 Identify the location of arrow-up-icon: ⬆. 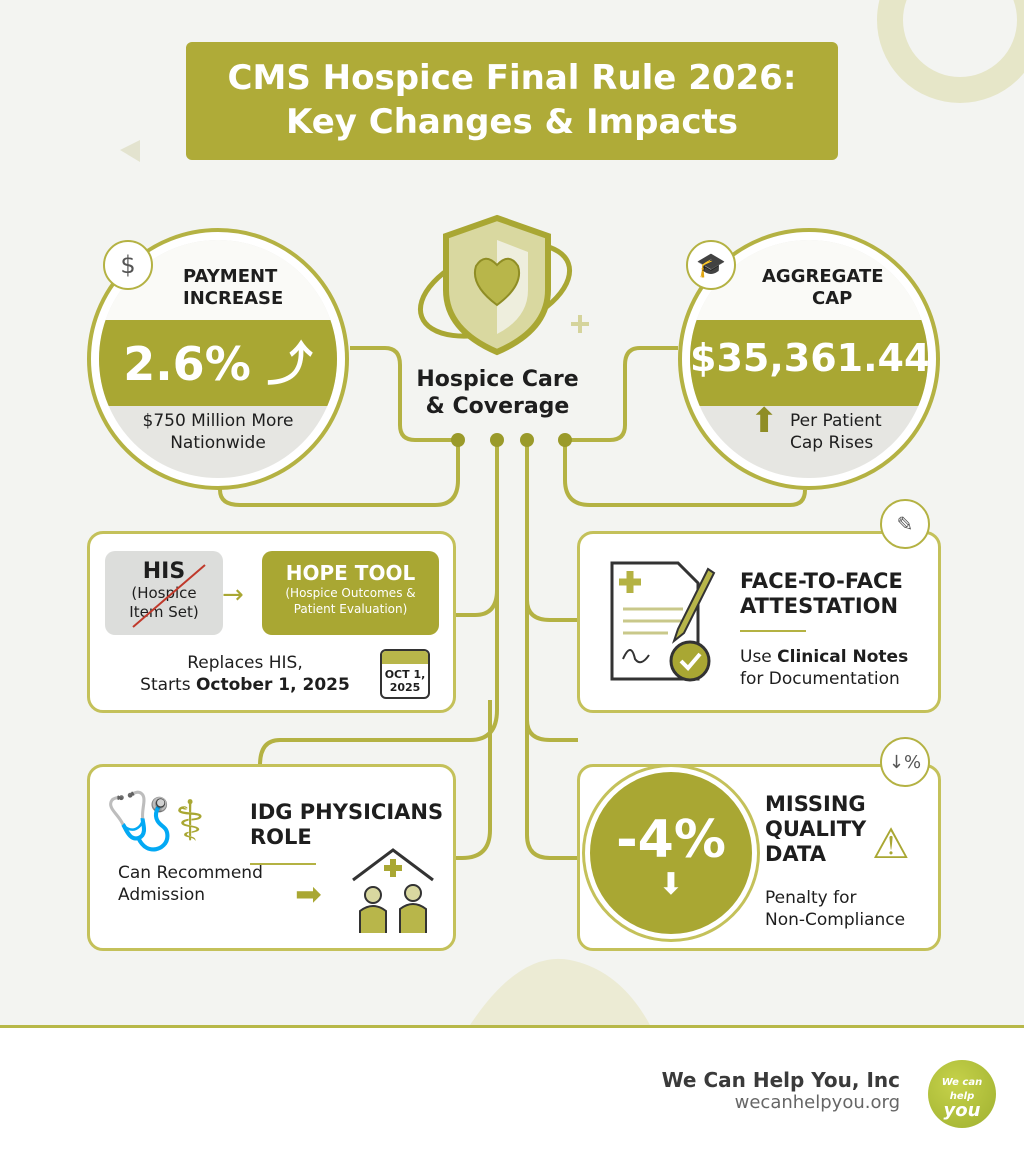
(764, 421).